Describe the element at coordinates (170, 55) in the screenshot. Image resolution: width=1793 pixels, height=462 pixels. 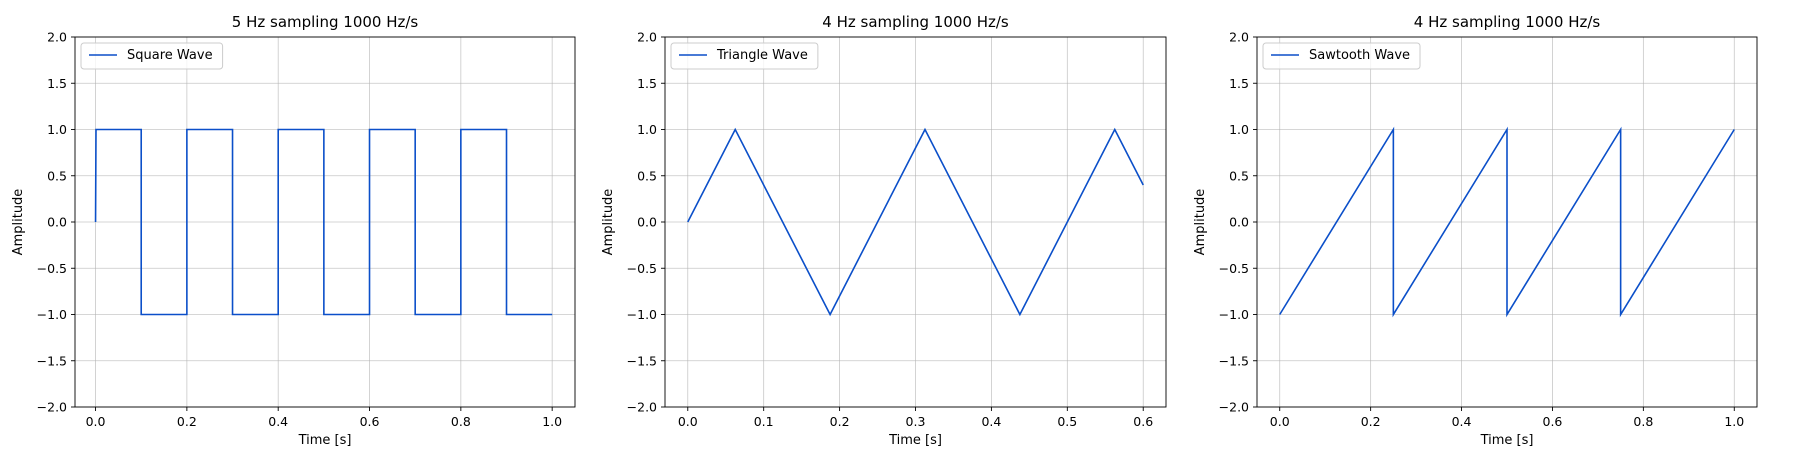
I see `legend-label: Square Wave` at that location.